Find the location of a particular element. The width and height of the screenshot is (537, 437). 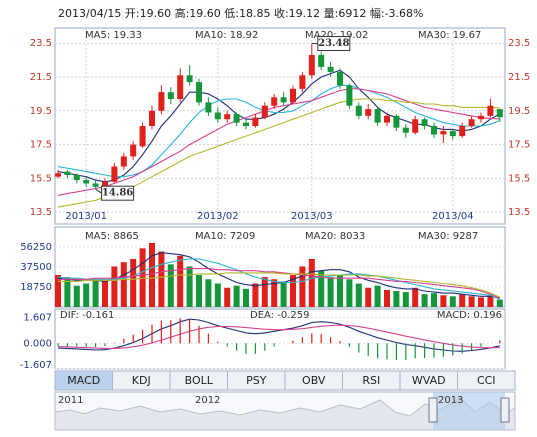

y-tick-label-right: 15.5 is located at coordinates (519, 178).